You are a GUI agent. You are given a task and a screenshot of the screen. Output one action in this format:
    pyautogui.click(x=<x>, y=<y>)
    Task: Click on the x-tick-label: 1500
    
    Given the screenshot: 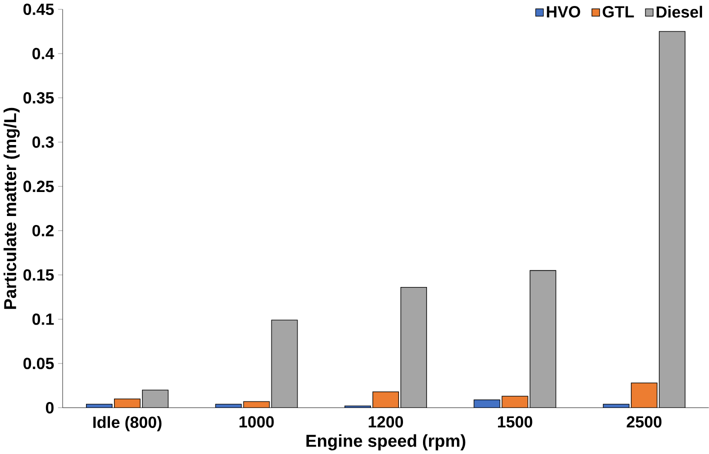 What is the action you would take?
    pyautogui.click(x=515, y=422)
    